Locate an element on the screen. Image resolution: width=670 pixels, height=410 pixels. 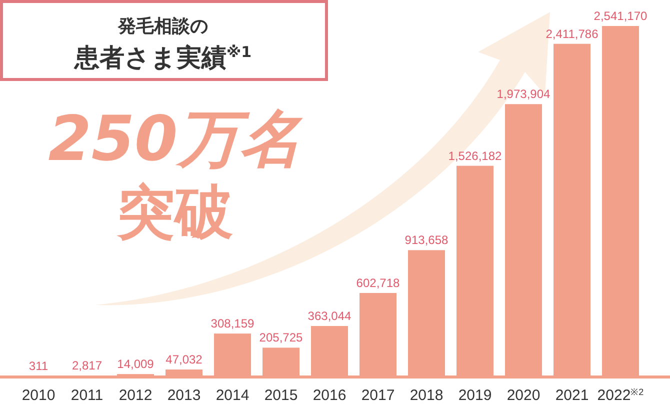
data-label: 308,159 is located at coordinates (232, 323).